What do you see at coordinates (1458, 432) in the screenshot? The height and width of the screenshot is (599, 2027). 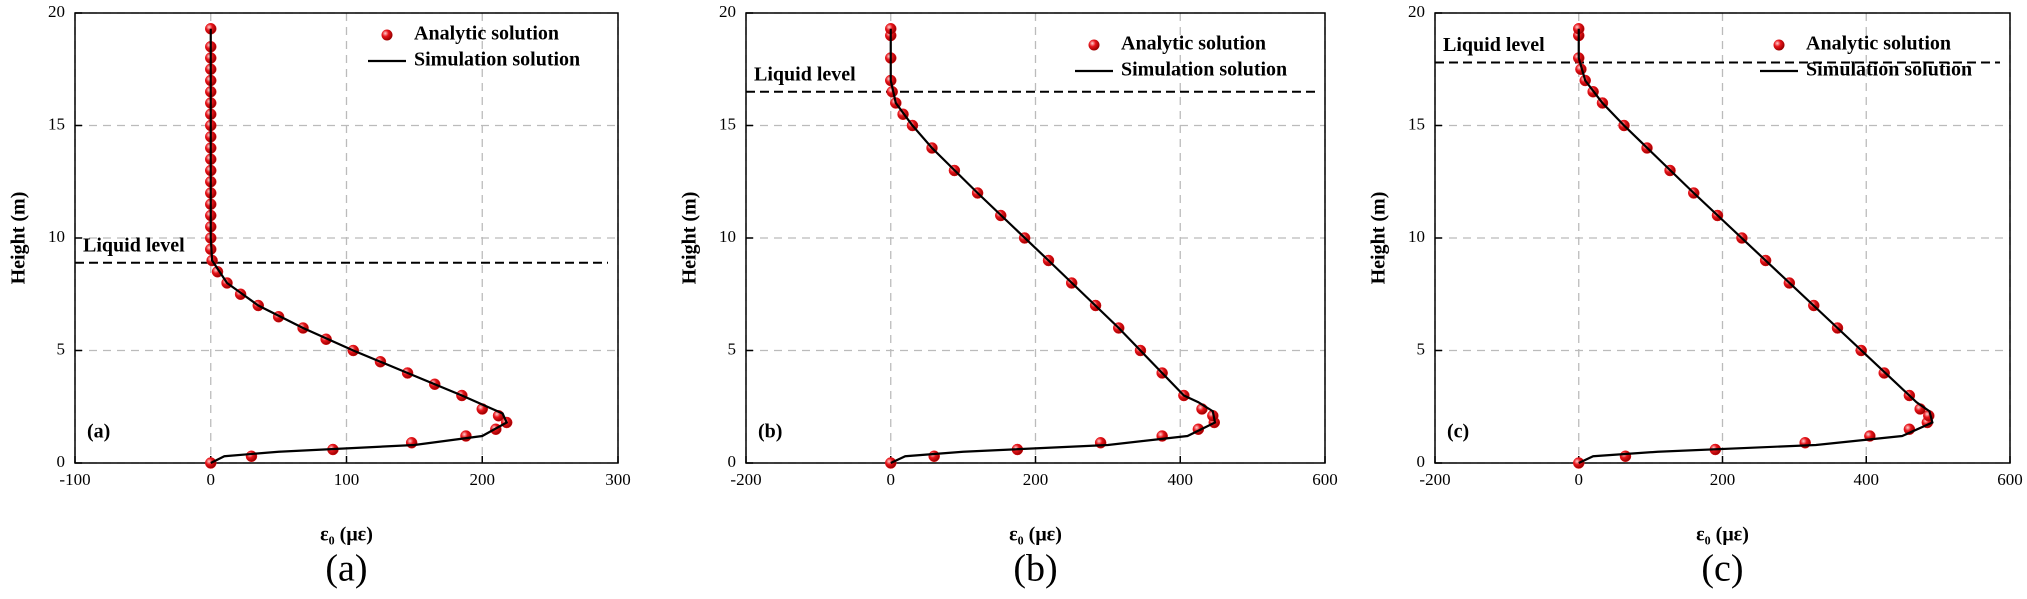 I see `panel-label: (c)` at bounding box center [1458, 432].